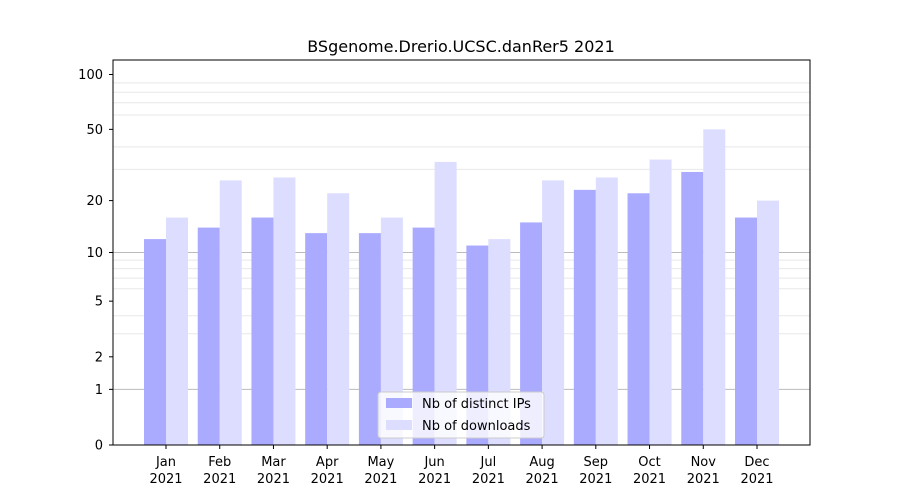 The width and height of the screenshot is (900, 500). What do you see at coordinates (476, 426) in the screenshot?
I see `legend-label-downloads: Nb of downloads` at bounding box center [476, 426].